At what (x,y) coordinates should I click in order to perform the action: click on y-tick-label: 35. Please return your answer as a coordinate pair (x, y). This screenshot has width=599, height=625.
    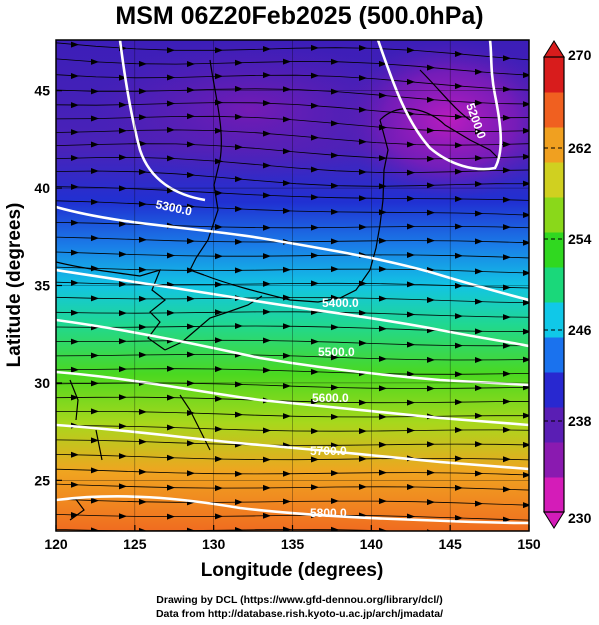
    Looking at the image, I should click on (42, 286).